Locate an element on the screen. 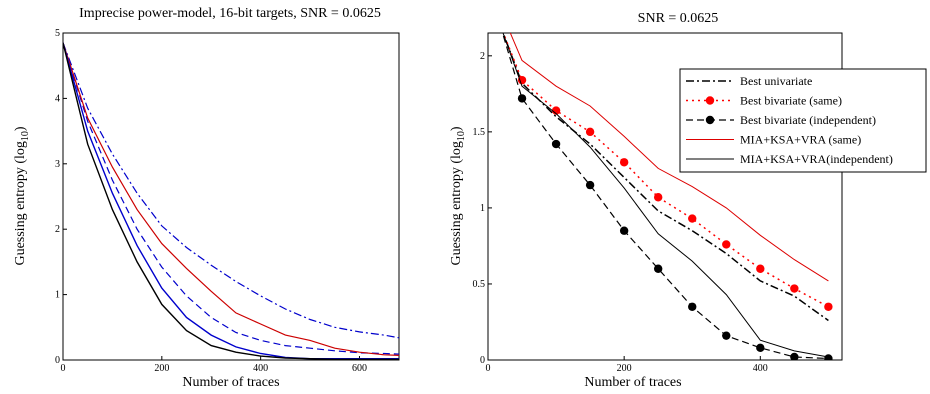  chart-left-ytick-label: 0 is located at coordinates (57, 360).